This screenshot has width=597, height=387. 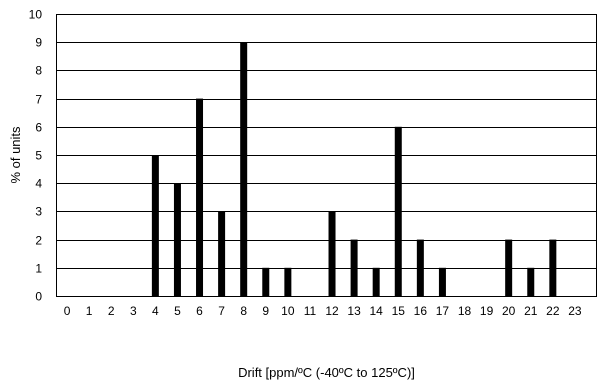 What do you see at coordinates (443, 311) in the screenshot?
I see `x-tick-label: 17` at bounding box center [443, 311].